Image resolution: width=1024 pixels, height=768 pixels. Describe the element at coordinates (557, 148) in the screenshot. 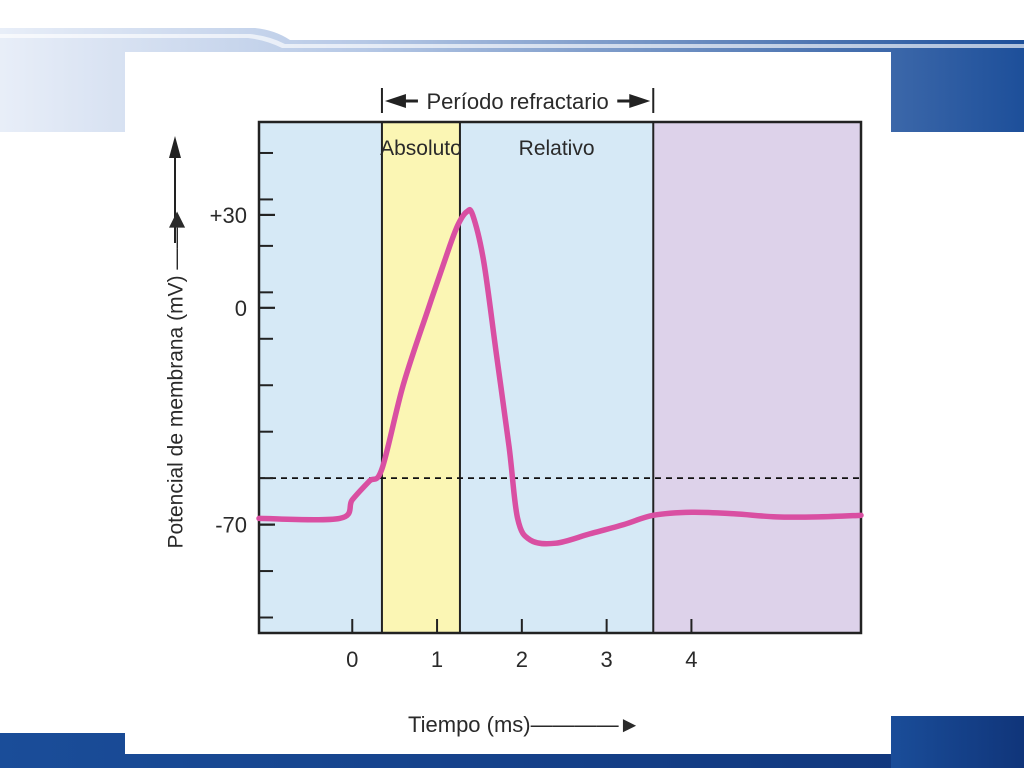

I see `period-label: Relativo` at that location.